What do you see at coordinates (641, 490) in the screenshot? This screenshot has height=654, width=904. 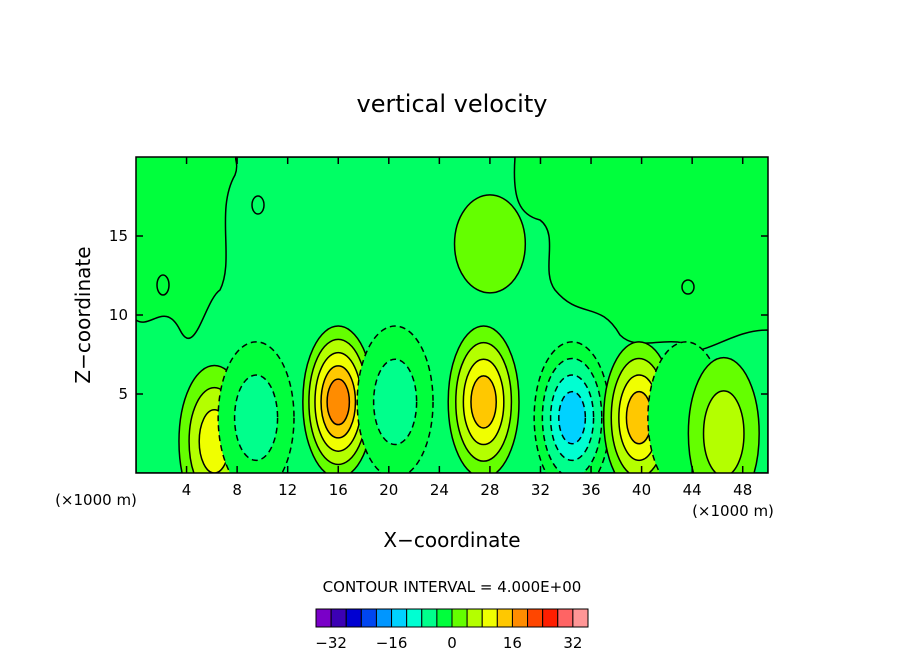 I see `x-tick-label: 40` at bounding box center [641, 490].